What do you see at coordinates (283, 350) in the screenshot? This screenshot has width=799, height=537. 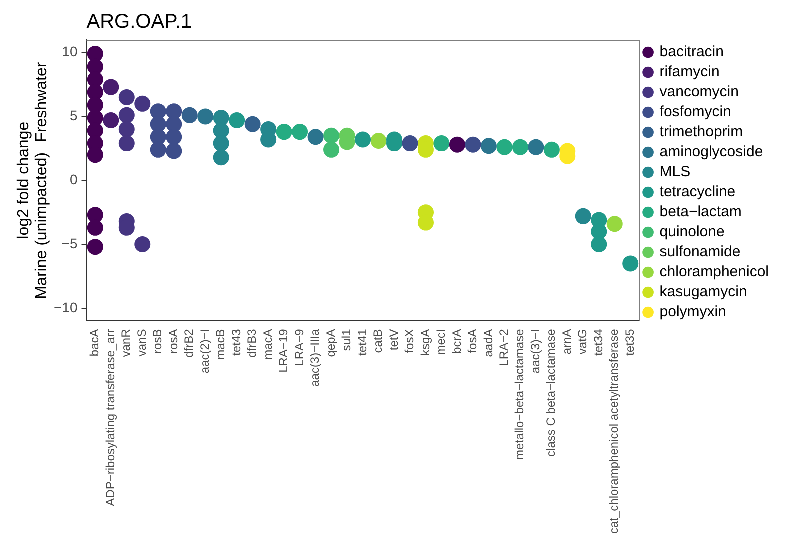 I see `x-tick-label: LRA−19` at bounding box center [283, 350].